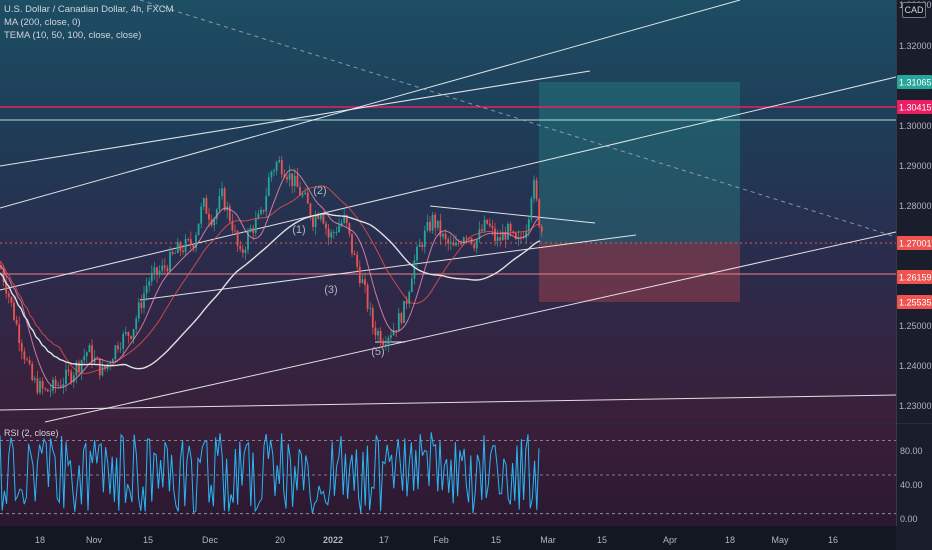 Image resolution: width=932 pixels, height=550 pixels. Describe the element at coordinates (914, 10) in the screenshot. I see `currency-badge: CAD` at that location.